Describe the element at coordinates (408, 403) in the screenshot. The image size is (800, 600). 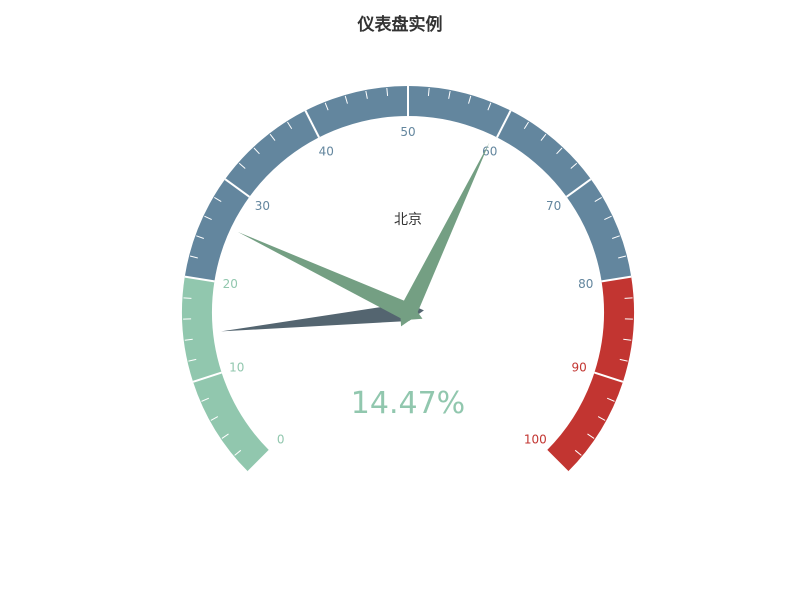
I see `gauge-value-text: 14.47%` at that location.